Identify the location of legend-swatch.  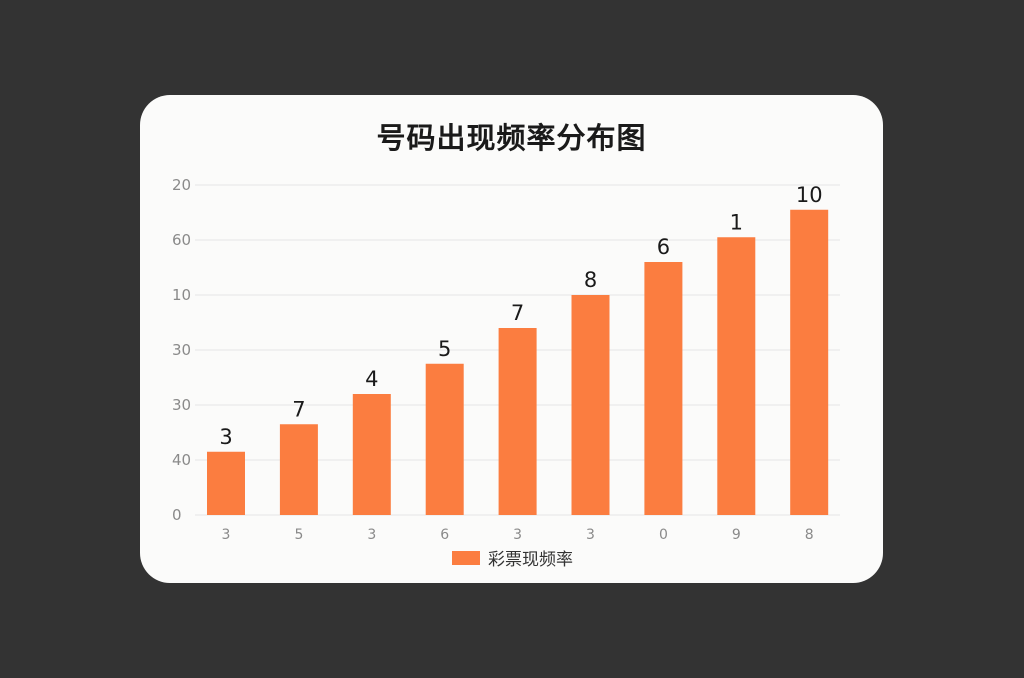
(466, 557).